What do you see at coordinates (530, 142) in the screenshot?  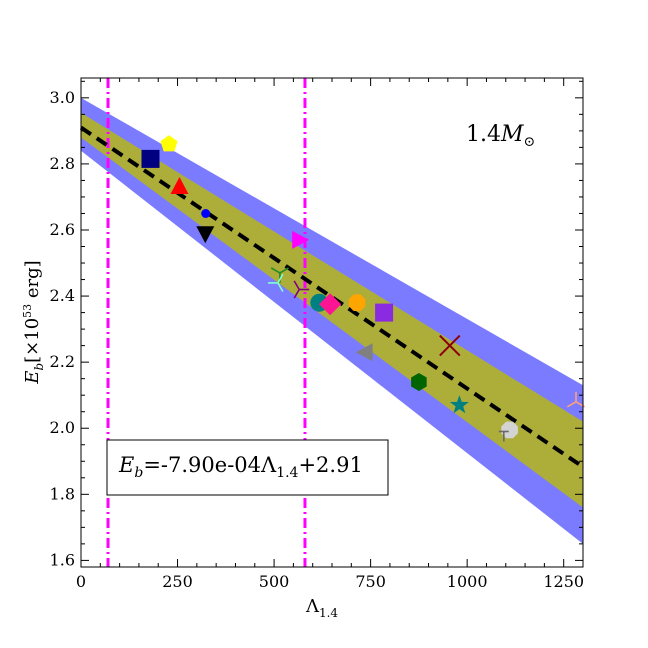 I see `mass-subscript: ⊙` at bounding box center [530, 142].